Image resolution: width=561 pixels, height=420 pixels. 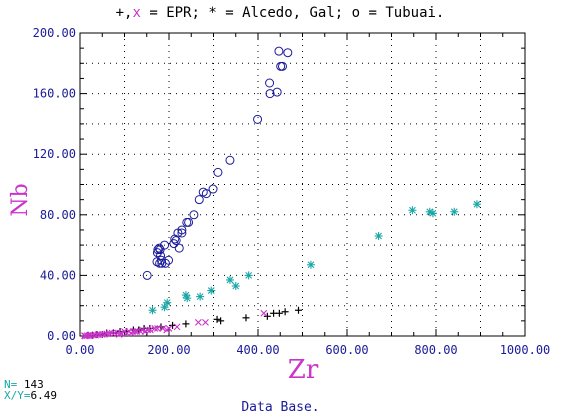 I want to click on y-tick-label: 120.00, so click(x=54, y=154).